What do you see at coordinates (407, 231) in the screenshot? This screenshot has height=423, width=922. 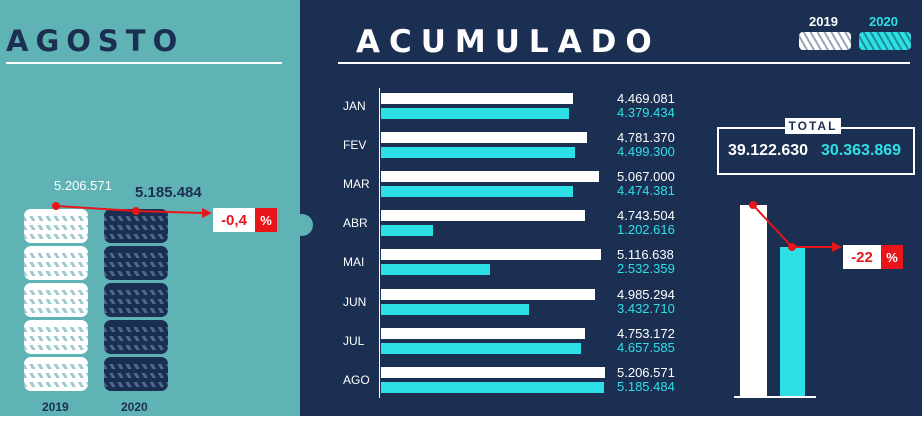 I see `bar-2020-abr` at bounding box center [407, 231].